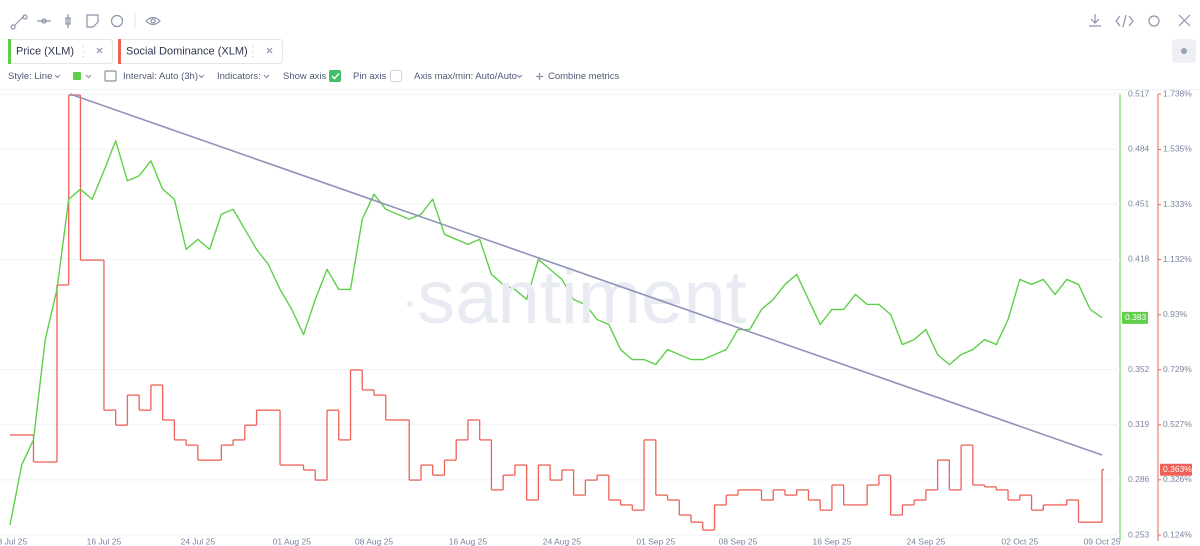 The image size is (1200, 546). I want to click on y2-tick-label: 0.527%, so click(1177, 424).